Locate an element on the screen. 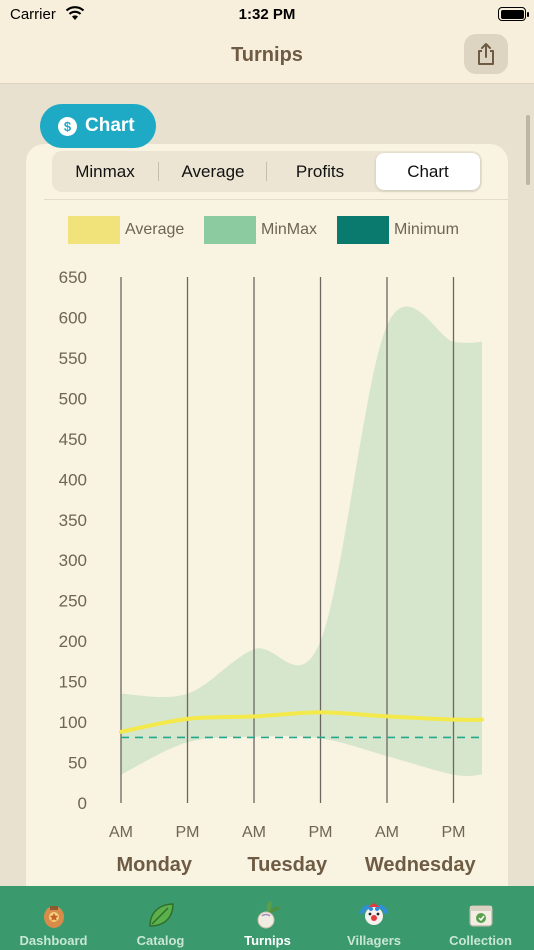  carrier-label: Carrier is located at coordinates (33, 14).